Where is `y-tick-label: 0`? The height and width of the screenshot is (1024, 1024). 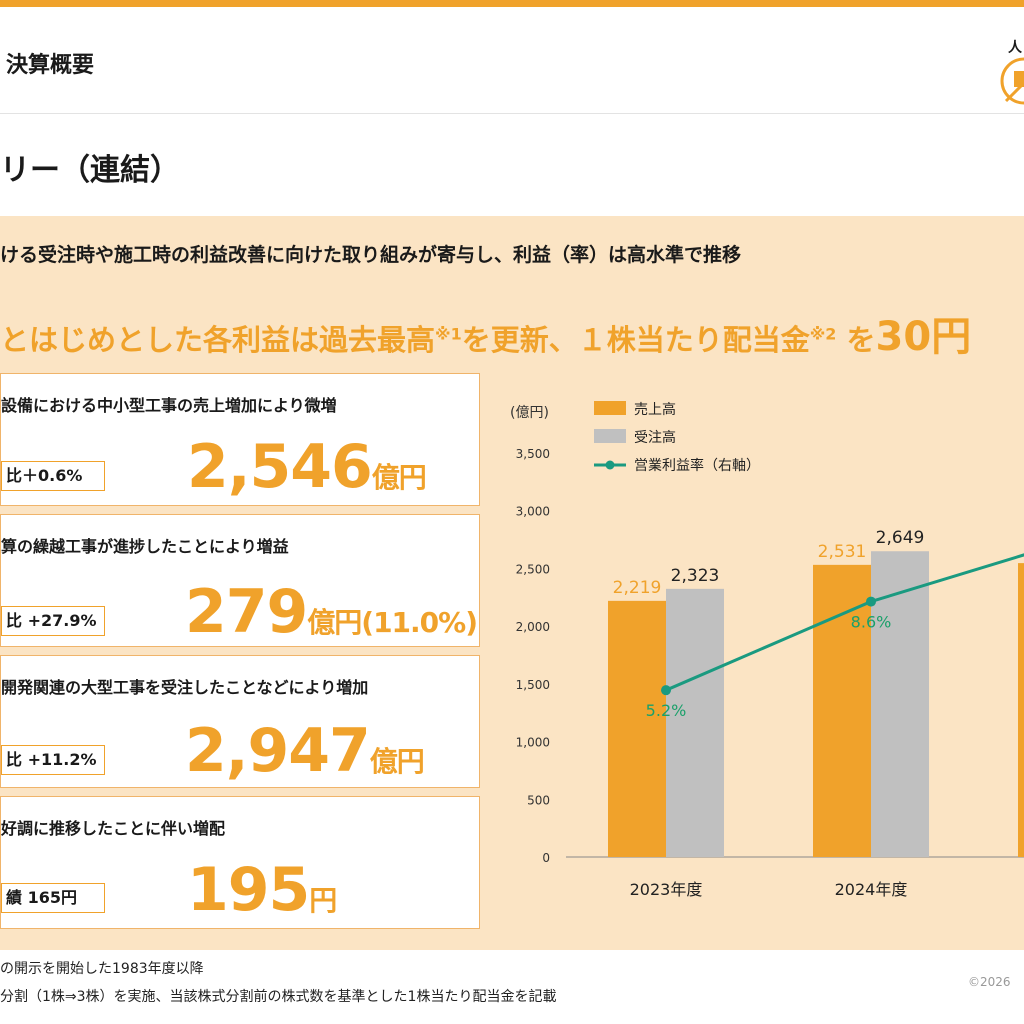
y-tick-label: 0 is located at coordinates (546, 858).